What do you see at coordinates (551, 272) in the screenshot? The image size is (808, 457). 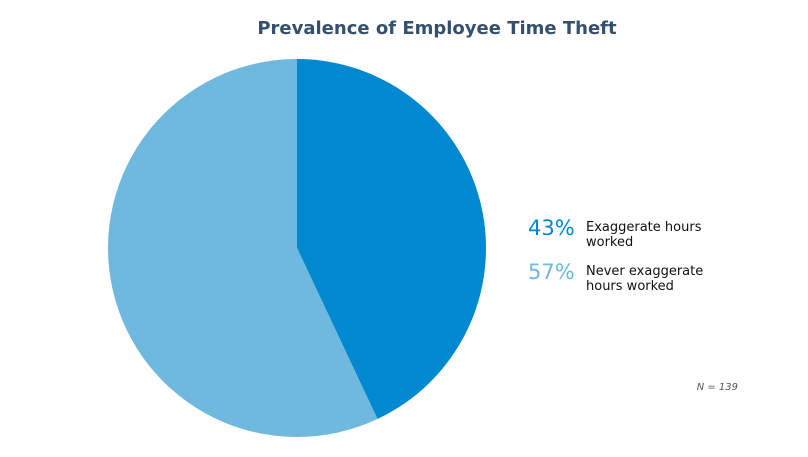 I see `legend-pct-never-exaggerate: 57%` at bounding box center [551, 272].